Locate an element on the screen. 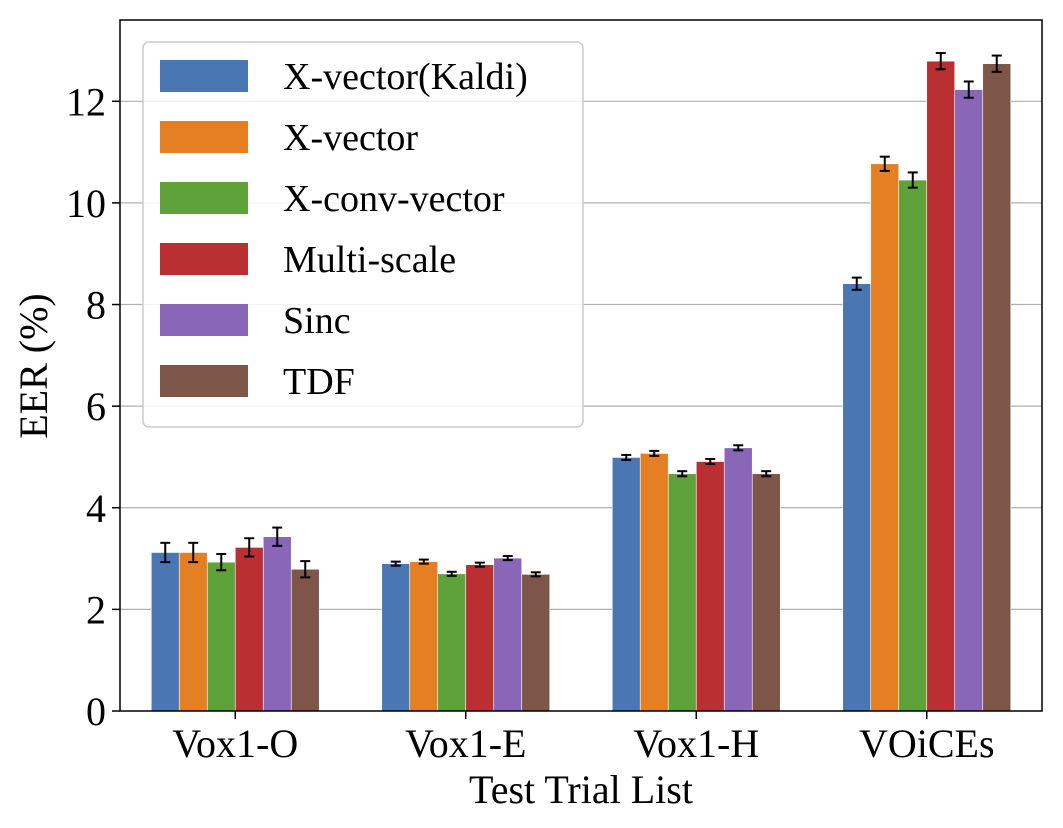 Image resolution: width=1063 pixels, height=828 pixels. y-axis-ticks: 0 2 4 6 8 10 12 is located at coordinates (93, 406).